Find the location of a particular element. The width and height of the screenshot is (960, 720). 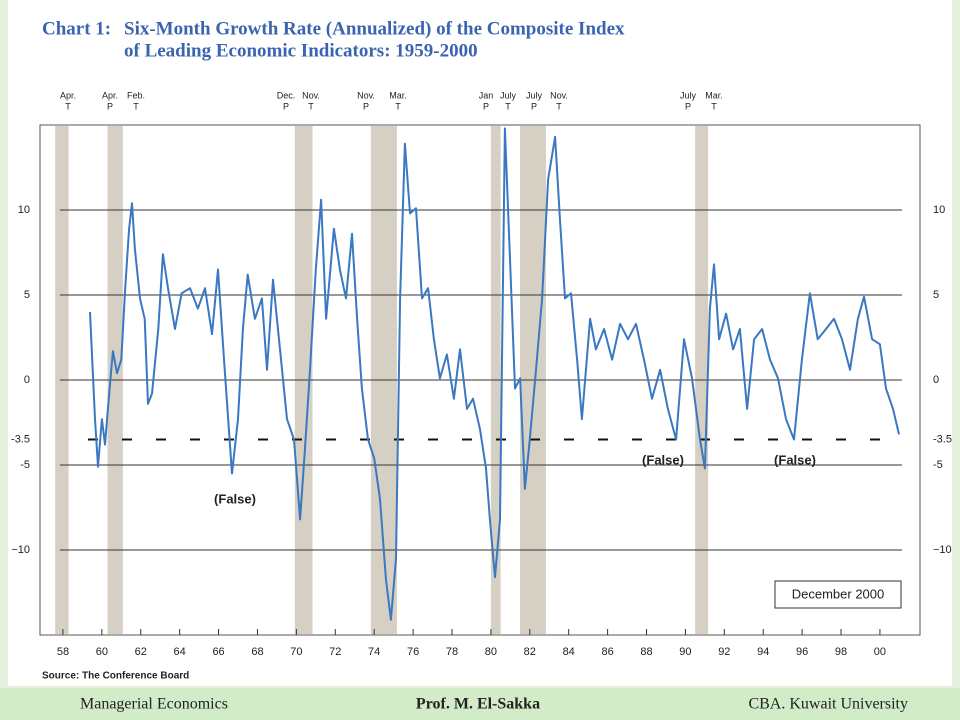

y-tick-label: 0 is located at coordinates (27, 380).